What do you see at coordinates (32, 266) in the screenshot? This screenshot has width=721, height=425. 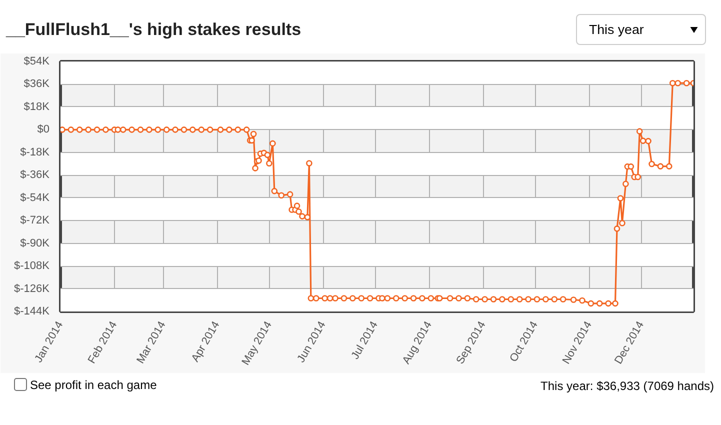 I see `y-tick-label: $-108K` at bounding box center [32, 266].